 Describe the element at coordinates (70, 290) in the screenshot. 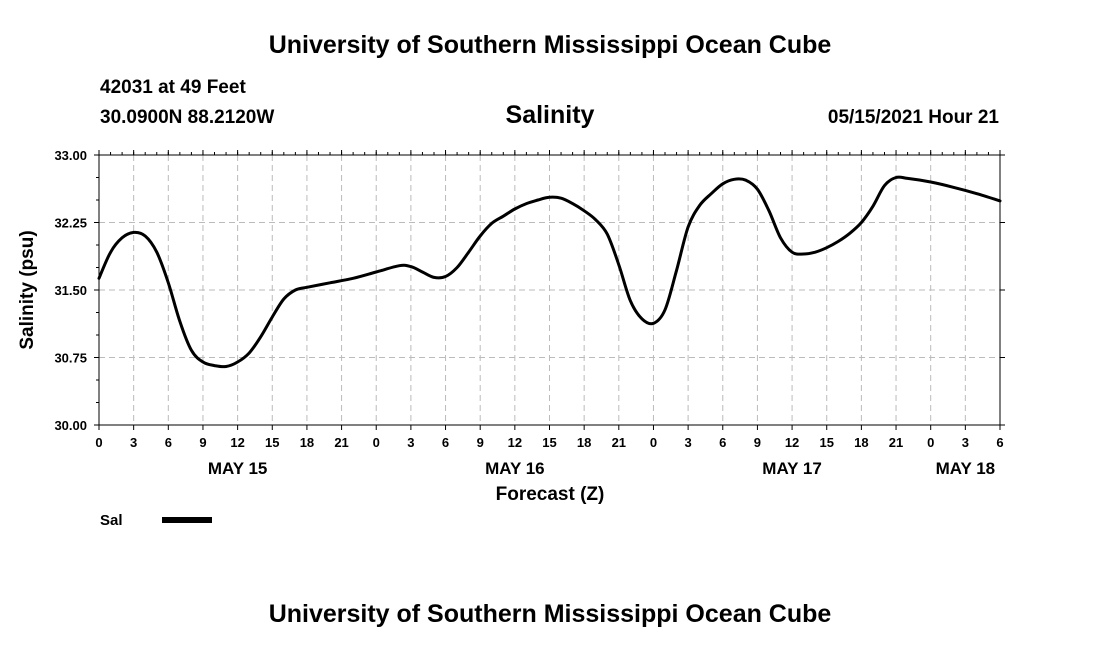

I see `y-tick-label: 31.50` at that location.